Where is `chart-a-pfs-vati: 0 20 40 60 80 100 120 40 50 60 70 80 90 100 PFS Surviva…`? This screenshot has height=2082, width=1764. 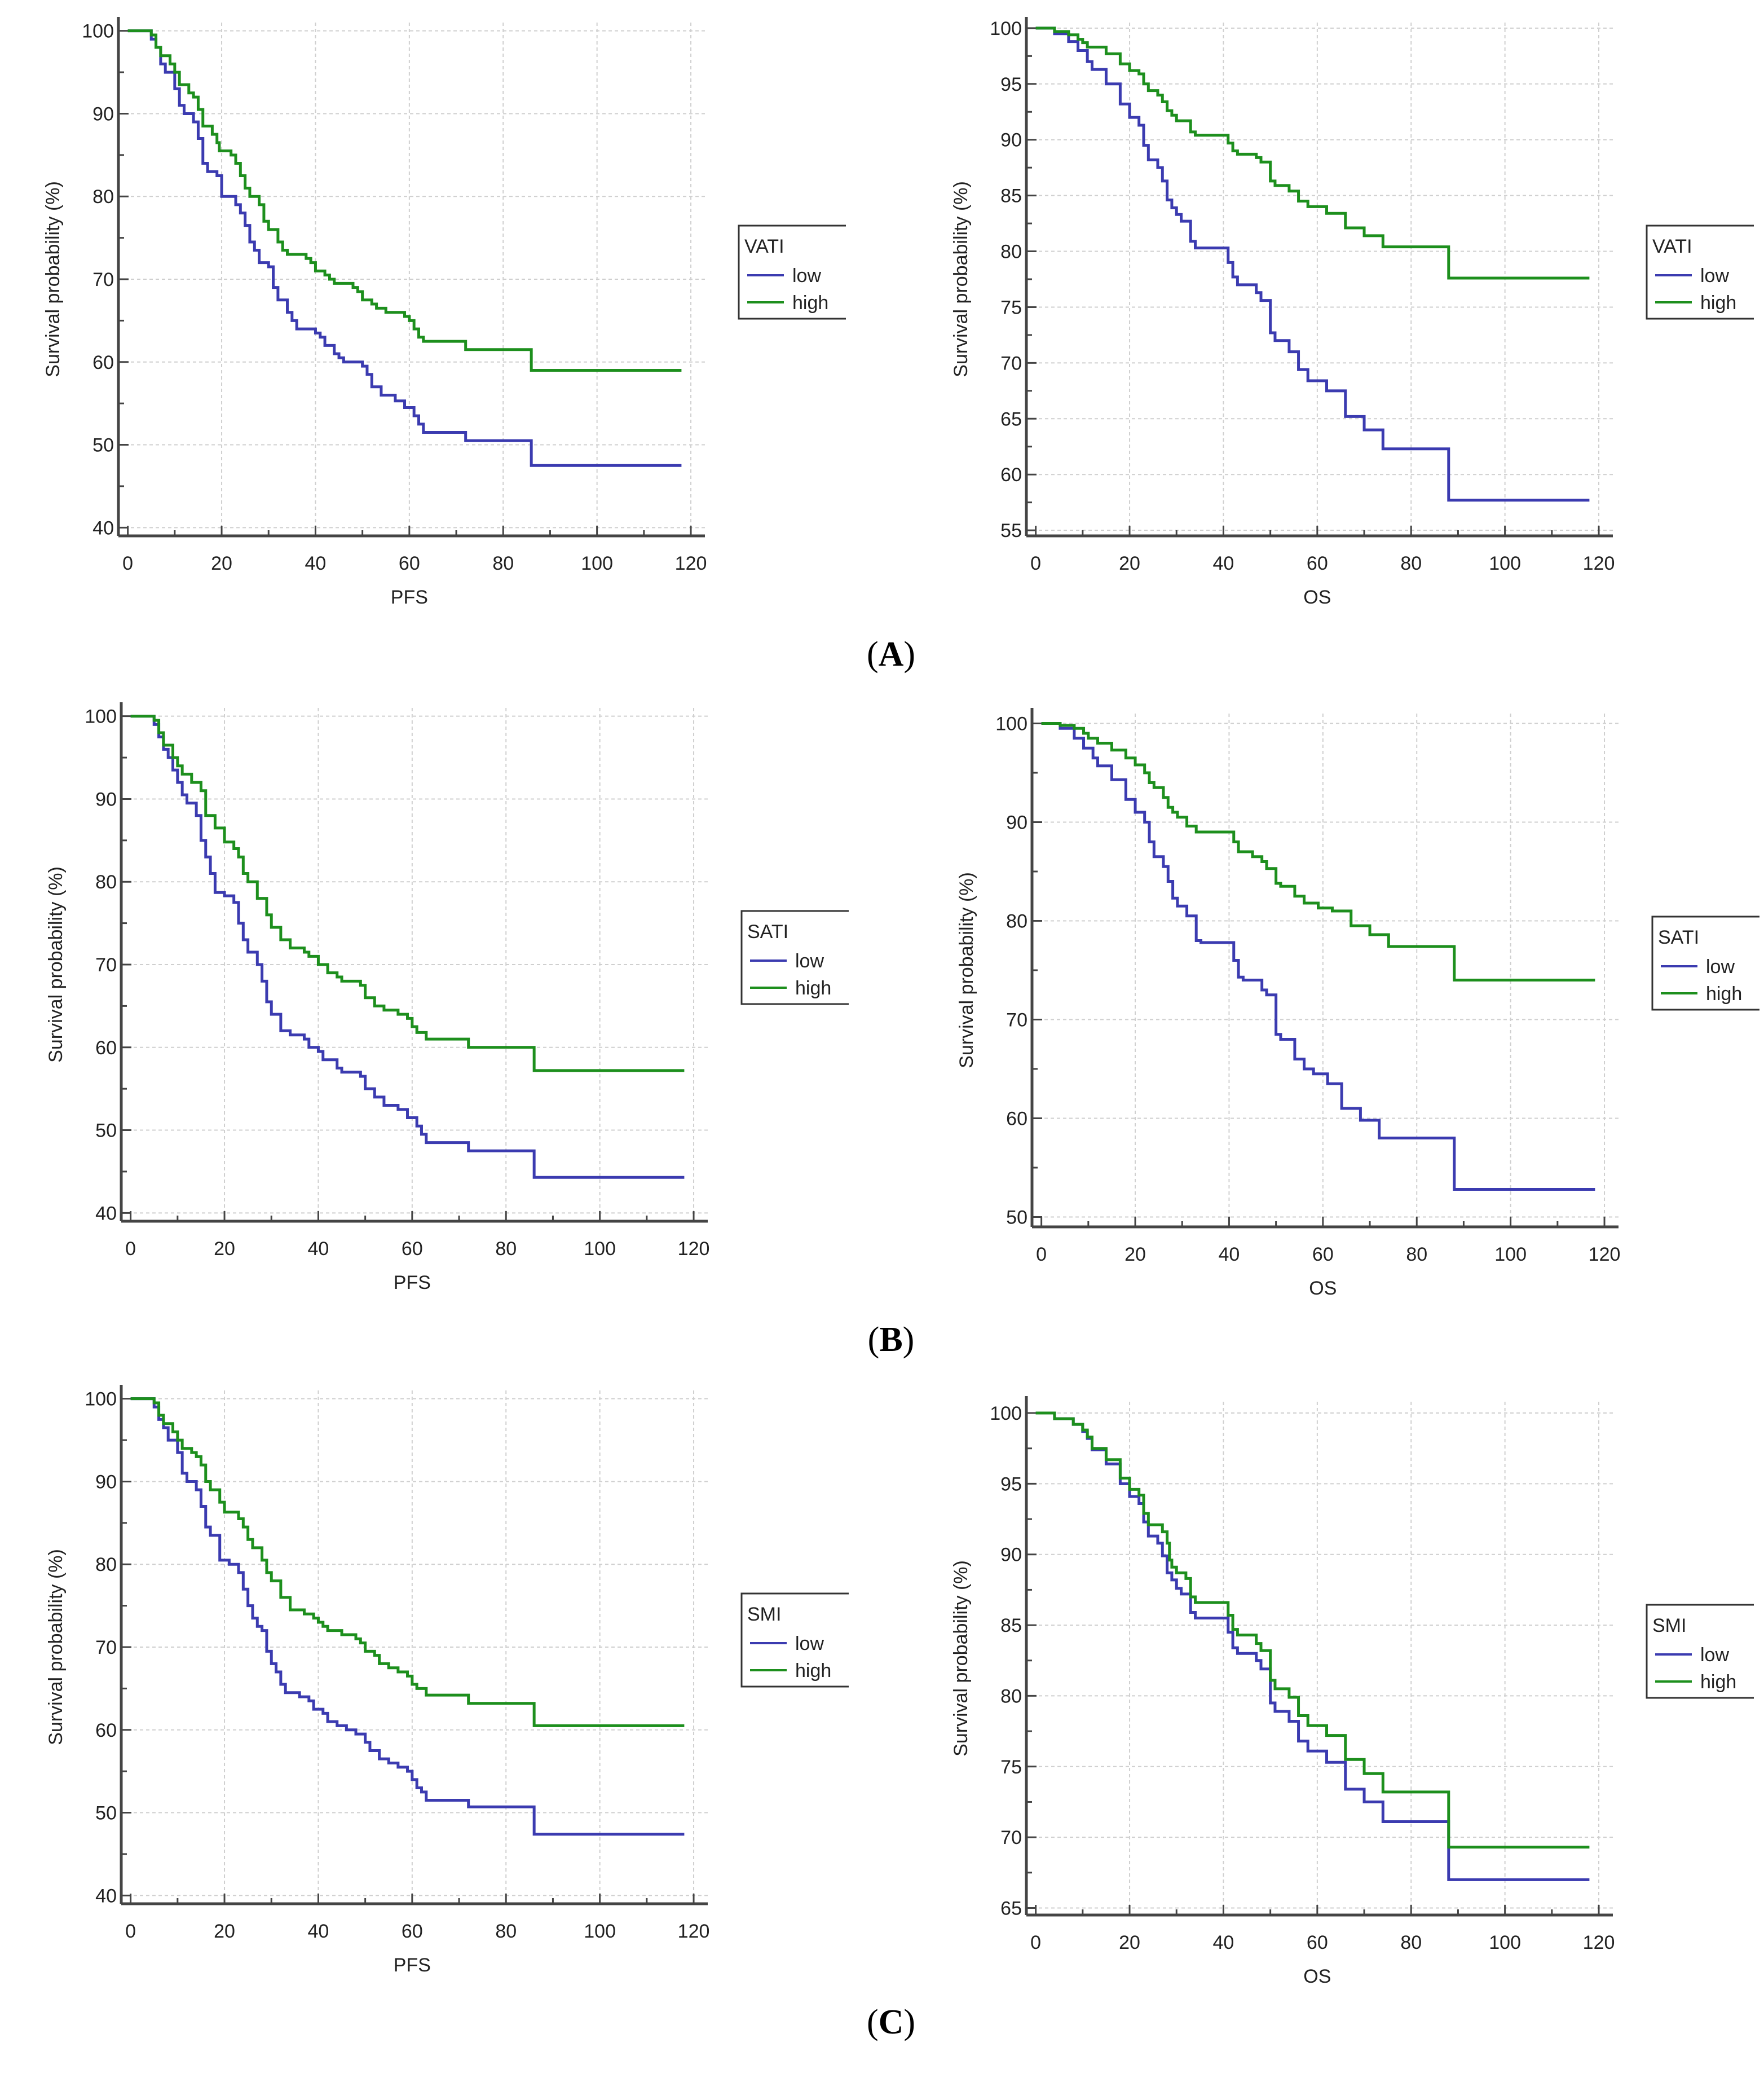 chart-a-pfs-vati: 0 20 40 60 80 100 120 40 50 60 70 80 90 100 PFS Surviva… is located at coordinates (428, 318).